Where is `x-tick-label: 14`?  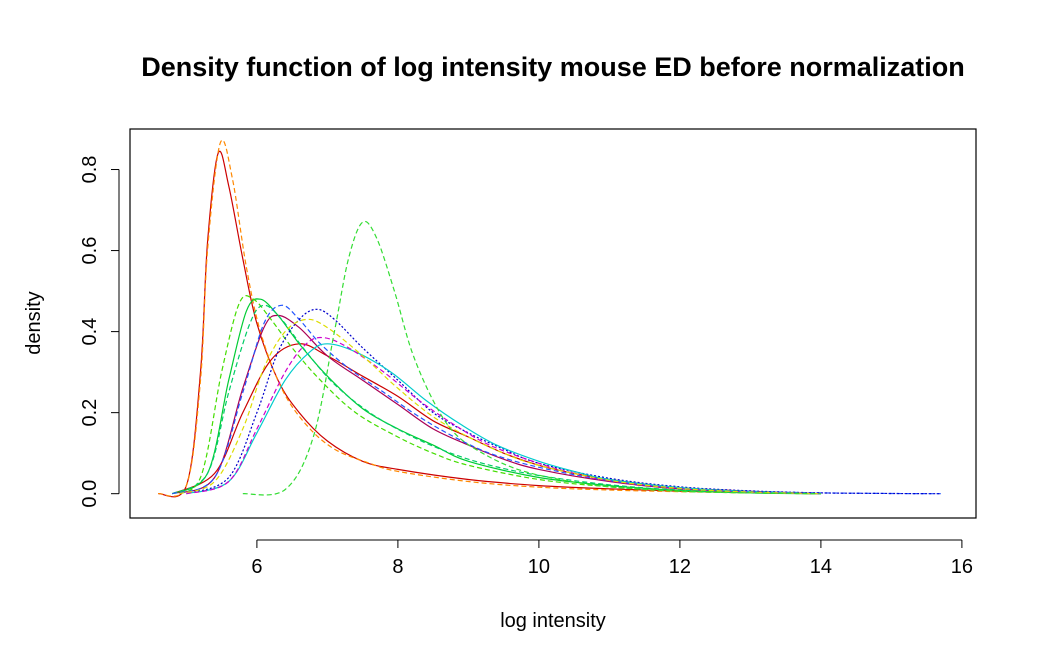
x-tick-label: 14 is located at coordinates (821, 567).